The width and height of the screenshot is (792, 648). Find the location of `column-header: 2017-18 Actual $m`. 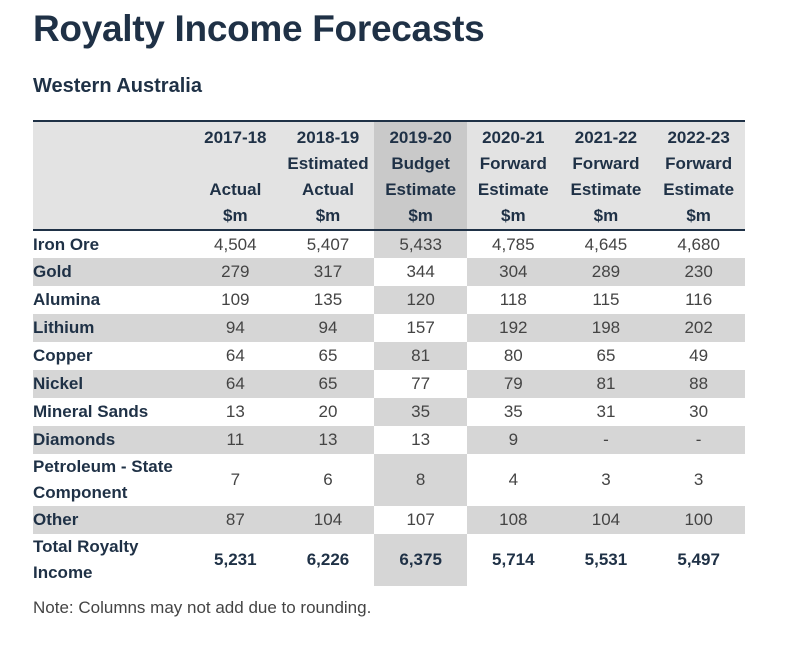

column-header: 2017-18 Actual $m is located at coordinates (235, 175).